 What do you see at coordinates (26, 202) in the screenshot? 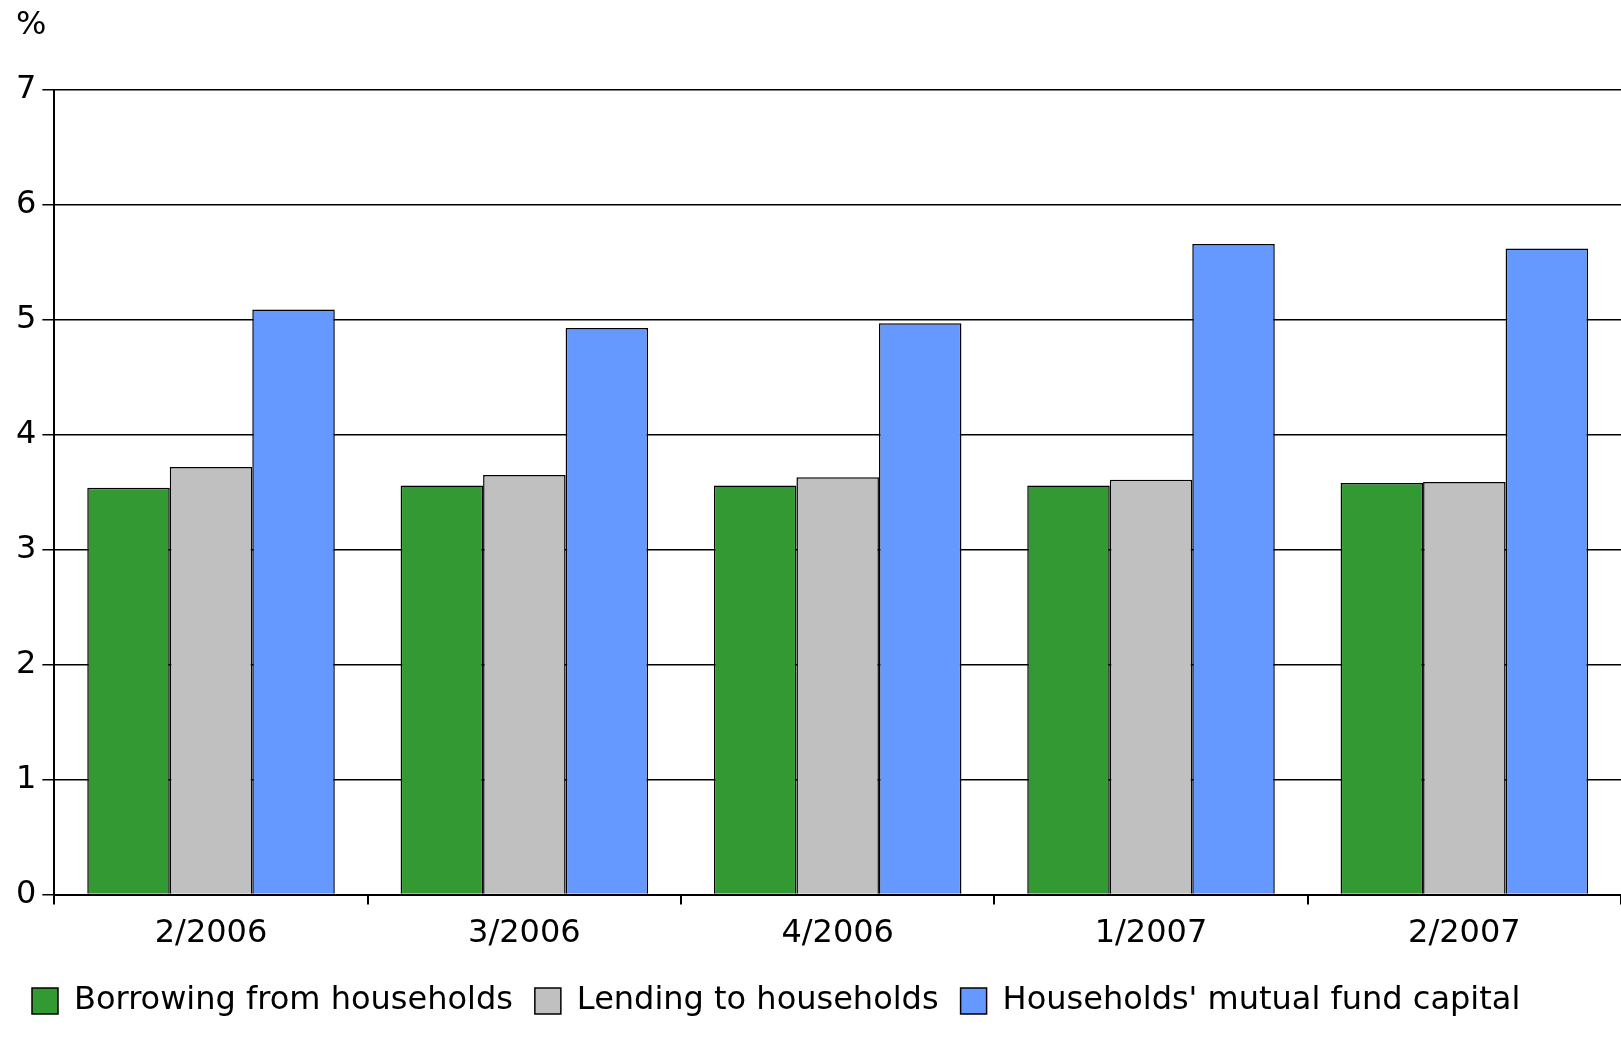
I see `y-tick-label: 6` at bounding box center [26, 202].